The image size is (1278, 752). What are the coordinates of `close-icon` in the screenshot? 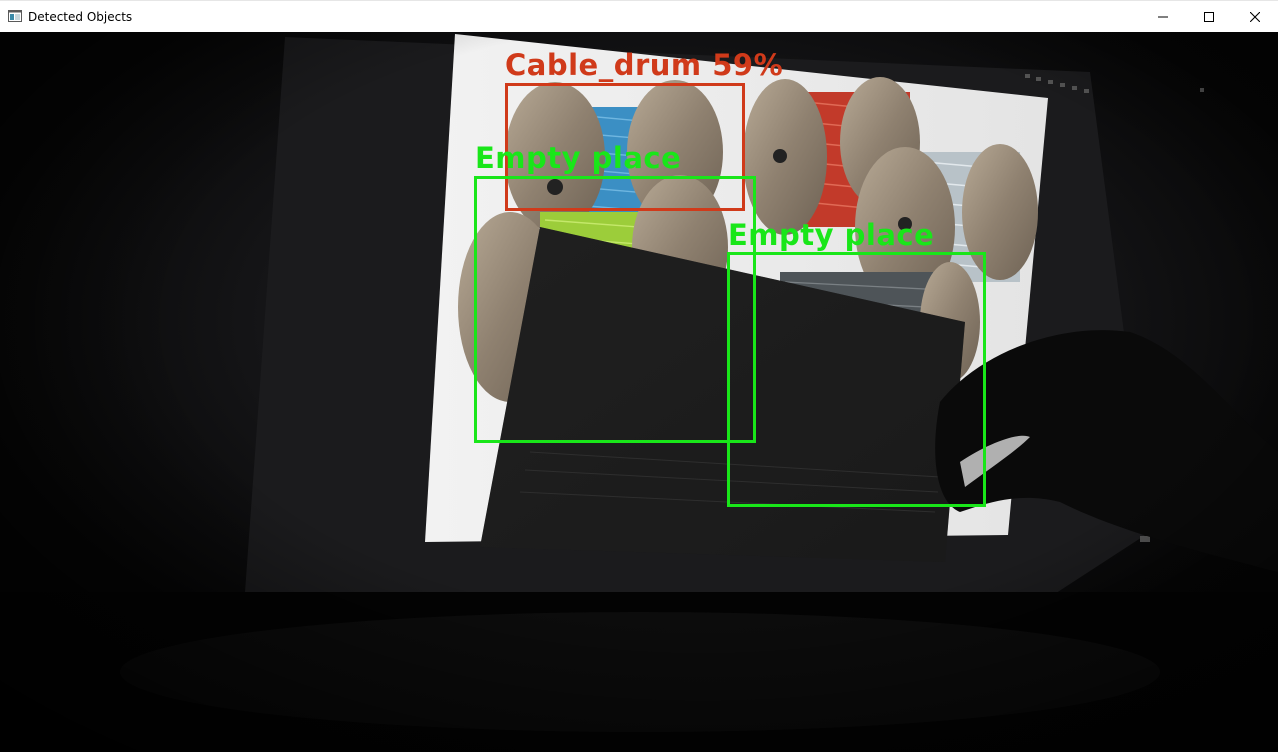 It's located at (1255, 17).